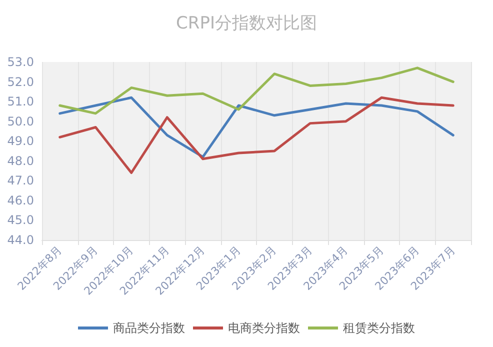  What do you see at coordinates (20, 200) in the screenshot?
I see `y-tick-label: 46.0` at bounding box center [20, 200].